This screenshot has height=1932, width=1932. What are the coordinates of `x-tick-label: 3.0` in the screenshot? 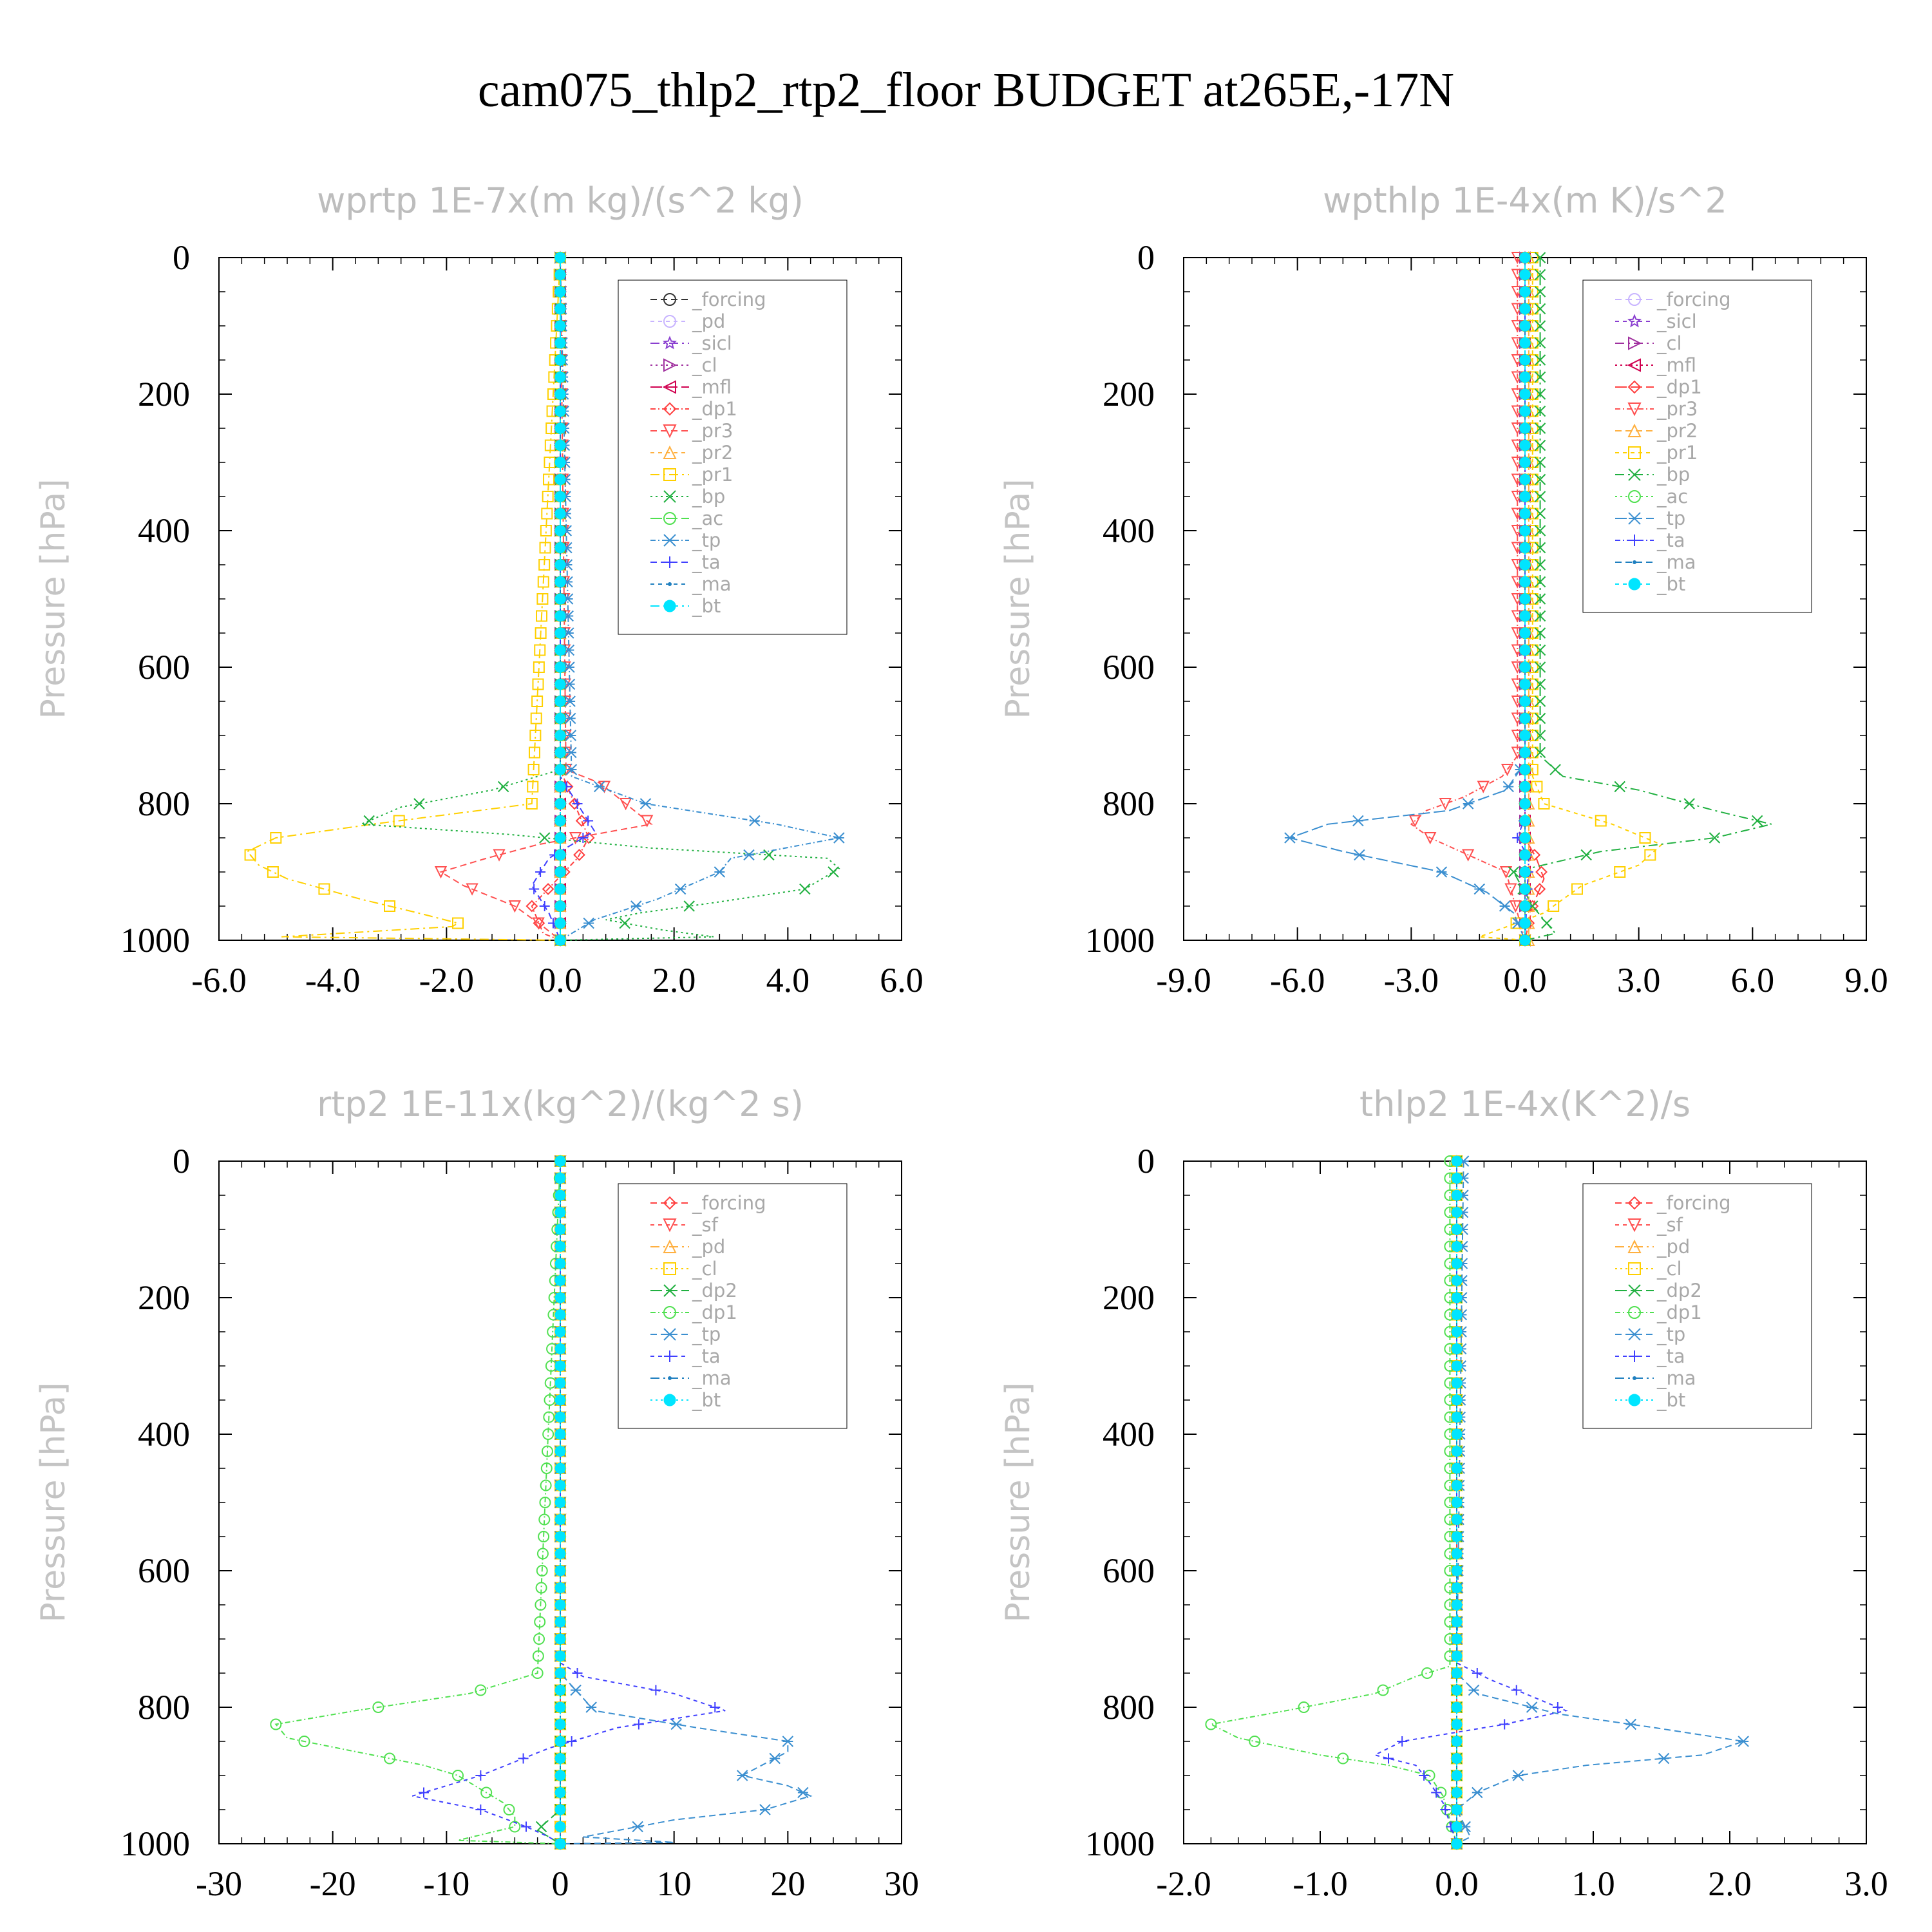 It's located at (1866, 1884).